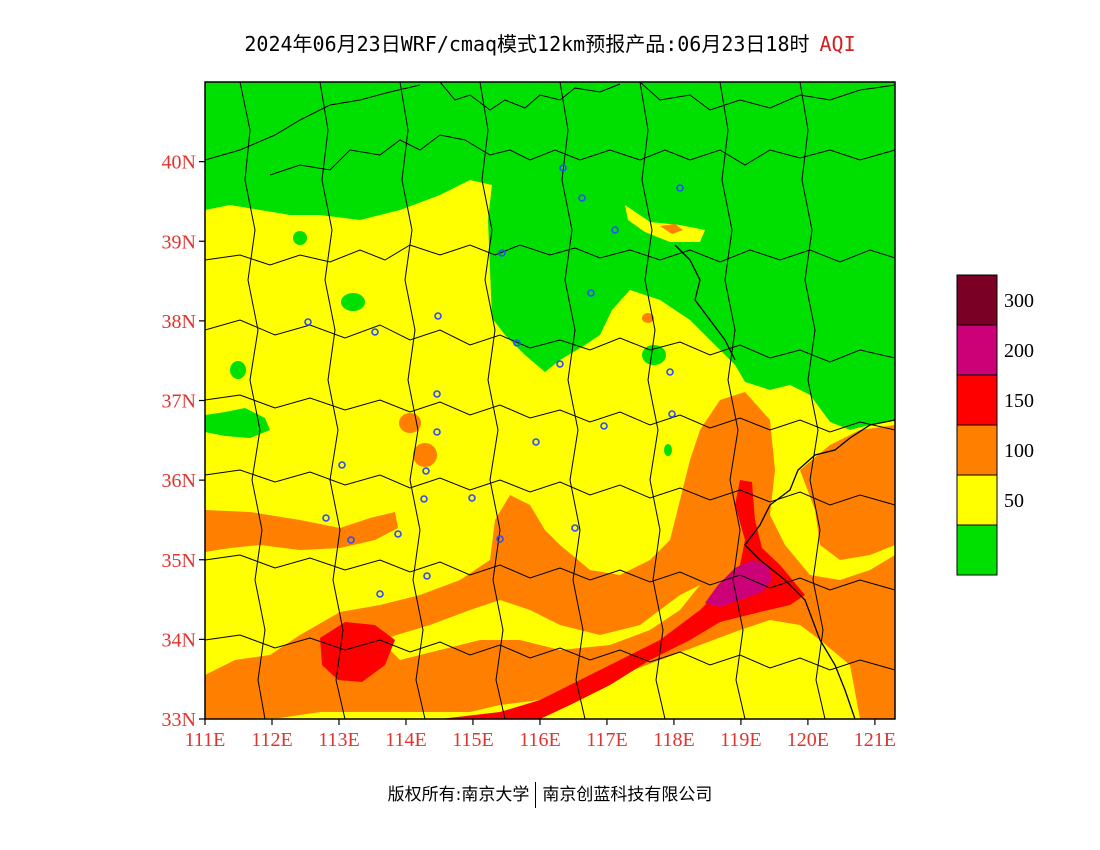 This screenshot has width=1100, height=850. Describe the element at coordinates (671, 229) in the screenshot. I see `aqi-zone-sensitive-pocket` at that location.